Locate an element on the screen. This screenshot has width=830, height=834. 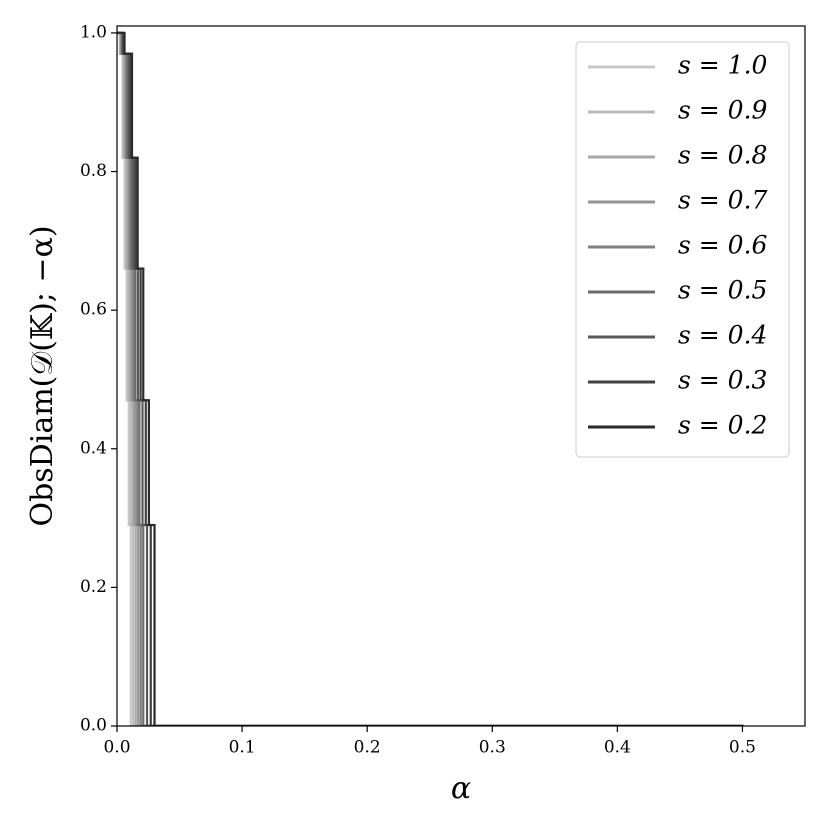
legend-box is located at coordinates (682, 249).